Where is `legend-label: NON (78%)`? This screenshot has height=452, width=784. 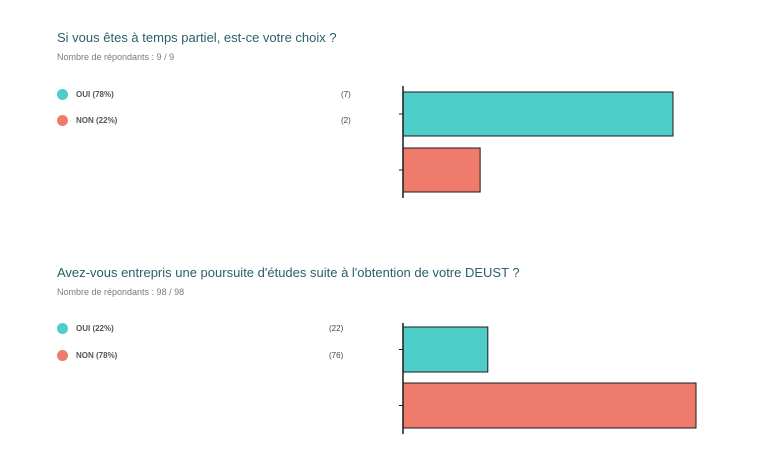
legend-label: NON (78%) is located at coordinates (97, 355).